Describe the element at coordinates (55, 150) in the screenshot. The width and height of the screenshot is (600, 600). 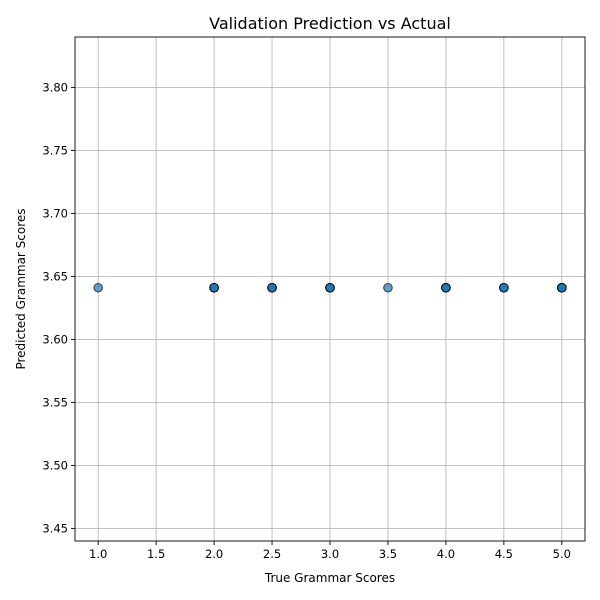
I see `y-tick-label: 3.75` at that location.